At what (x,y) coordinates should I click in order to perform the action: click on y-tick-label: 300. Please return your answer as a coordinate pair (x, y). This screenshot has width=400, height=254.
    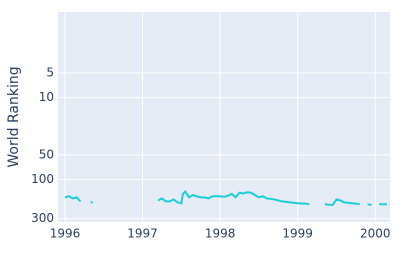
    Looking at the image, I should click on (42, 218).